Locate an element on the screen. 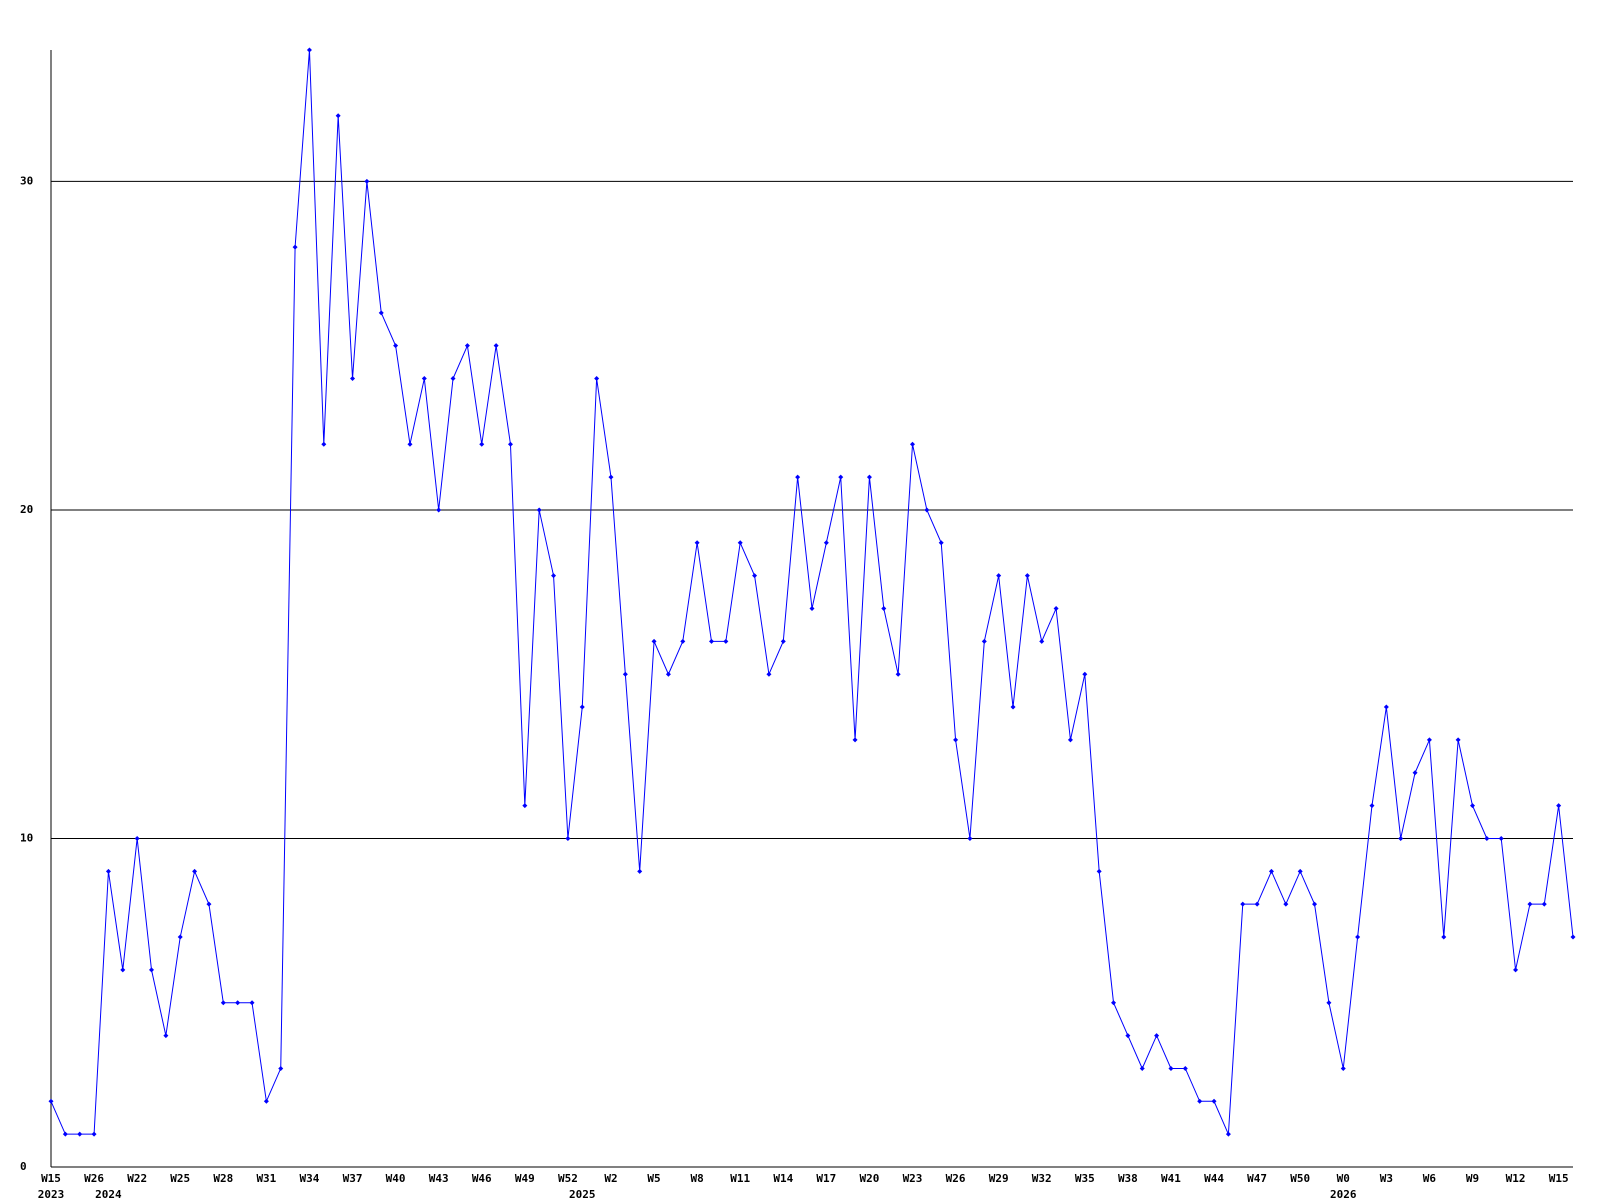  x-tick-label: W23 is located at coordinates (913, 1178).